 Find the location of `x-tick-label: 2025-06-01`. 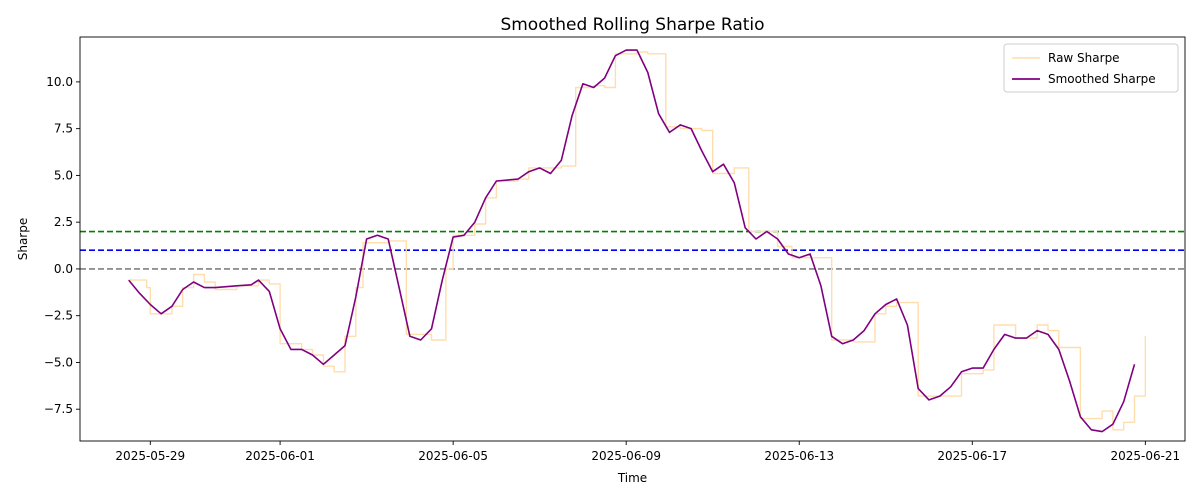

x-tick-label: 2025-06-01 is located at coordinates (280, 456).